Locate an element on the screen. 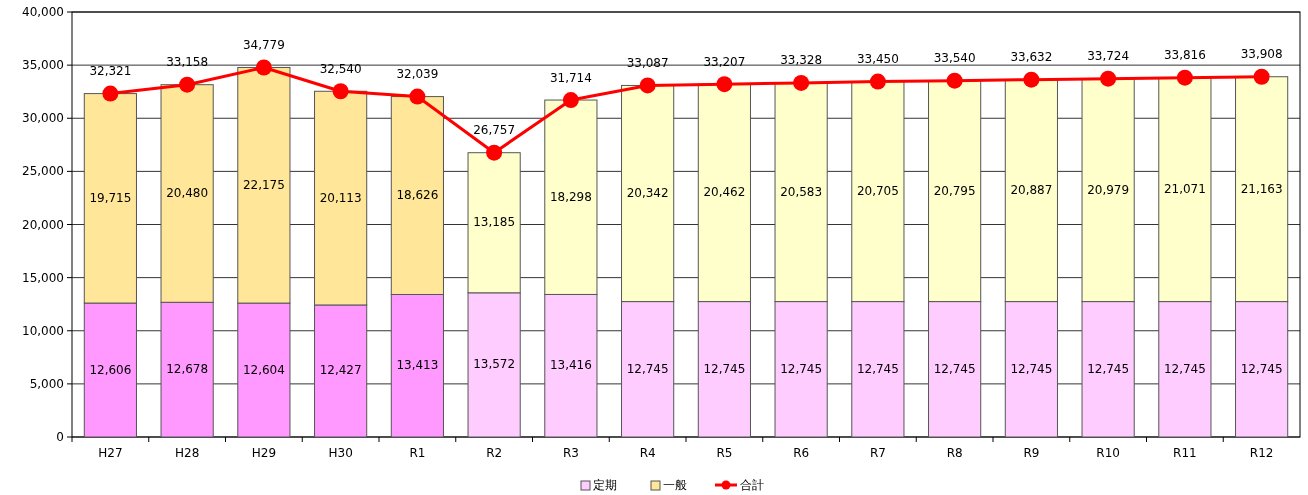  data-label: 33,158 is located at coordinates (187, 62).